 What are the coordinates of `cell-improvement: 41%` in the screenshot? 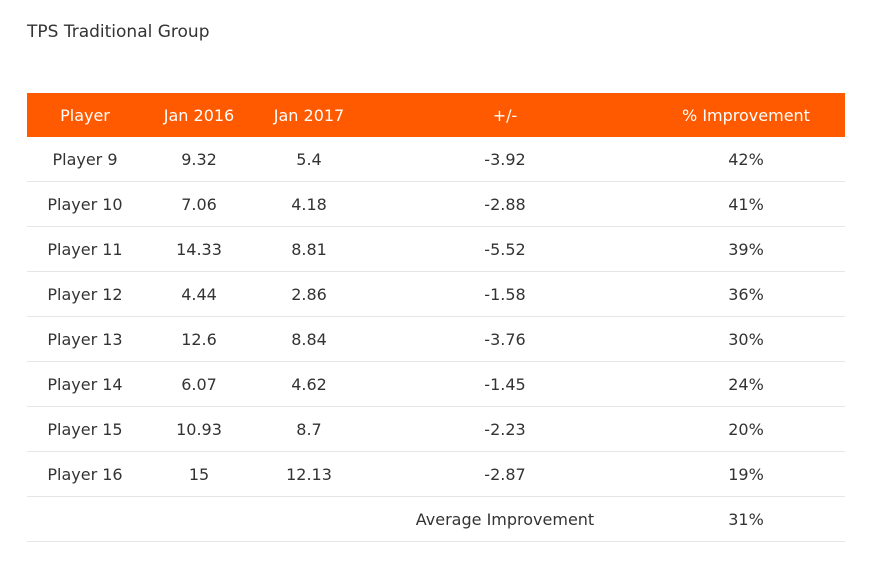 It's located at (746, 204).